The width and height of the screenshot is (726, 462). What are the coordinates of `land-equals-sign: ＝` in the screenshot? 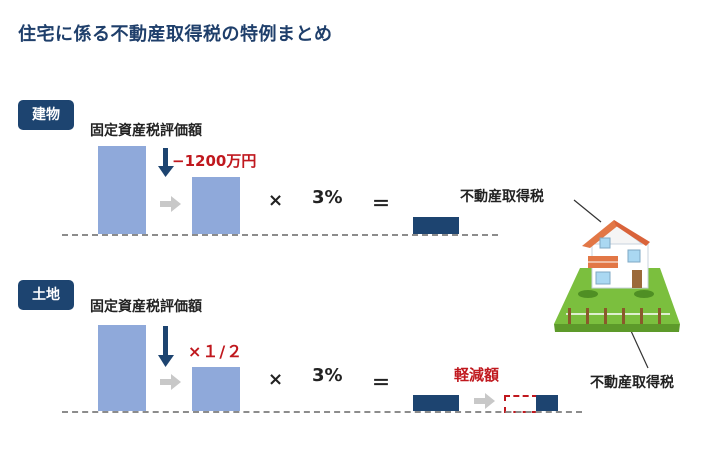 It's located at (381, 383).